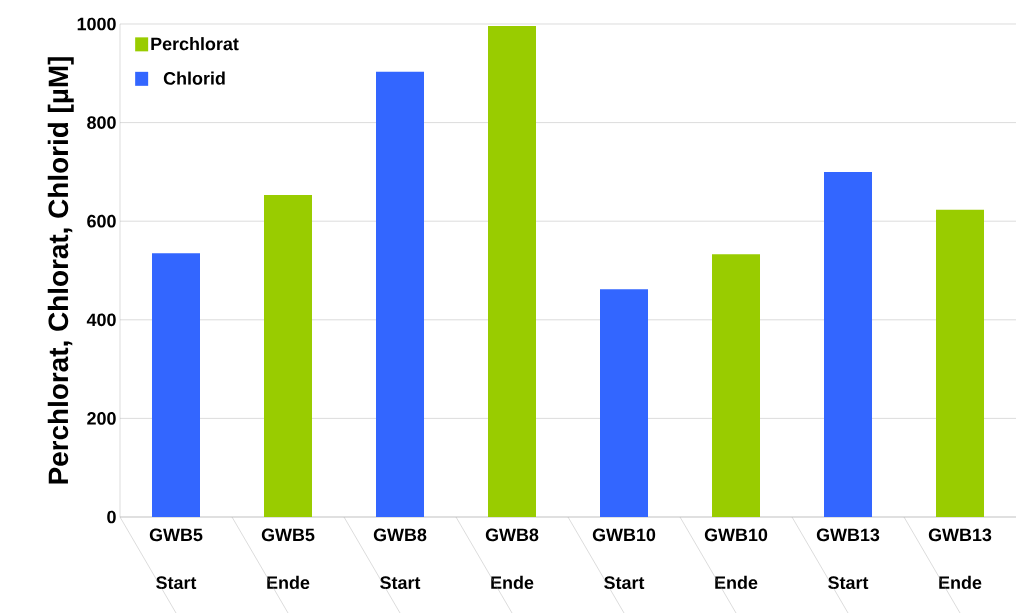  Describe the element at coordinates (101, 221) in the screenshot. I see `y-tick-label: 600` at that location.